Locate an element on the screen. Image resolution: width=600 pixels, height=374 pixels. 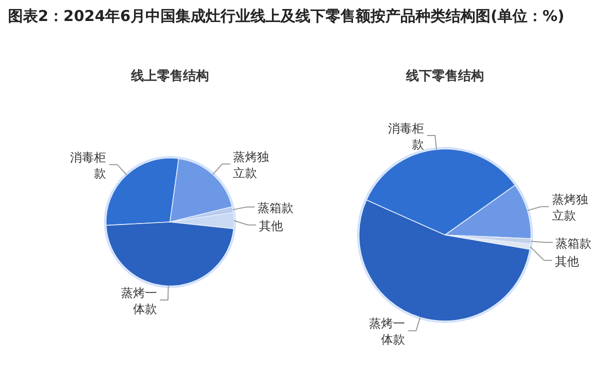
chart-subtitle: 线上零售结构 is located at coordinates (169, 76).